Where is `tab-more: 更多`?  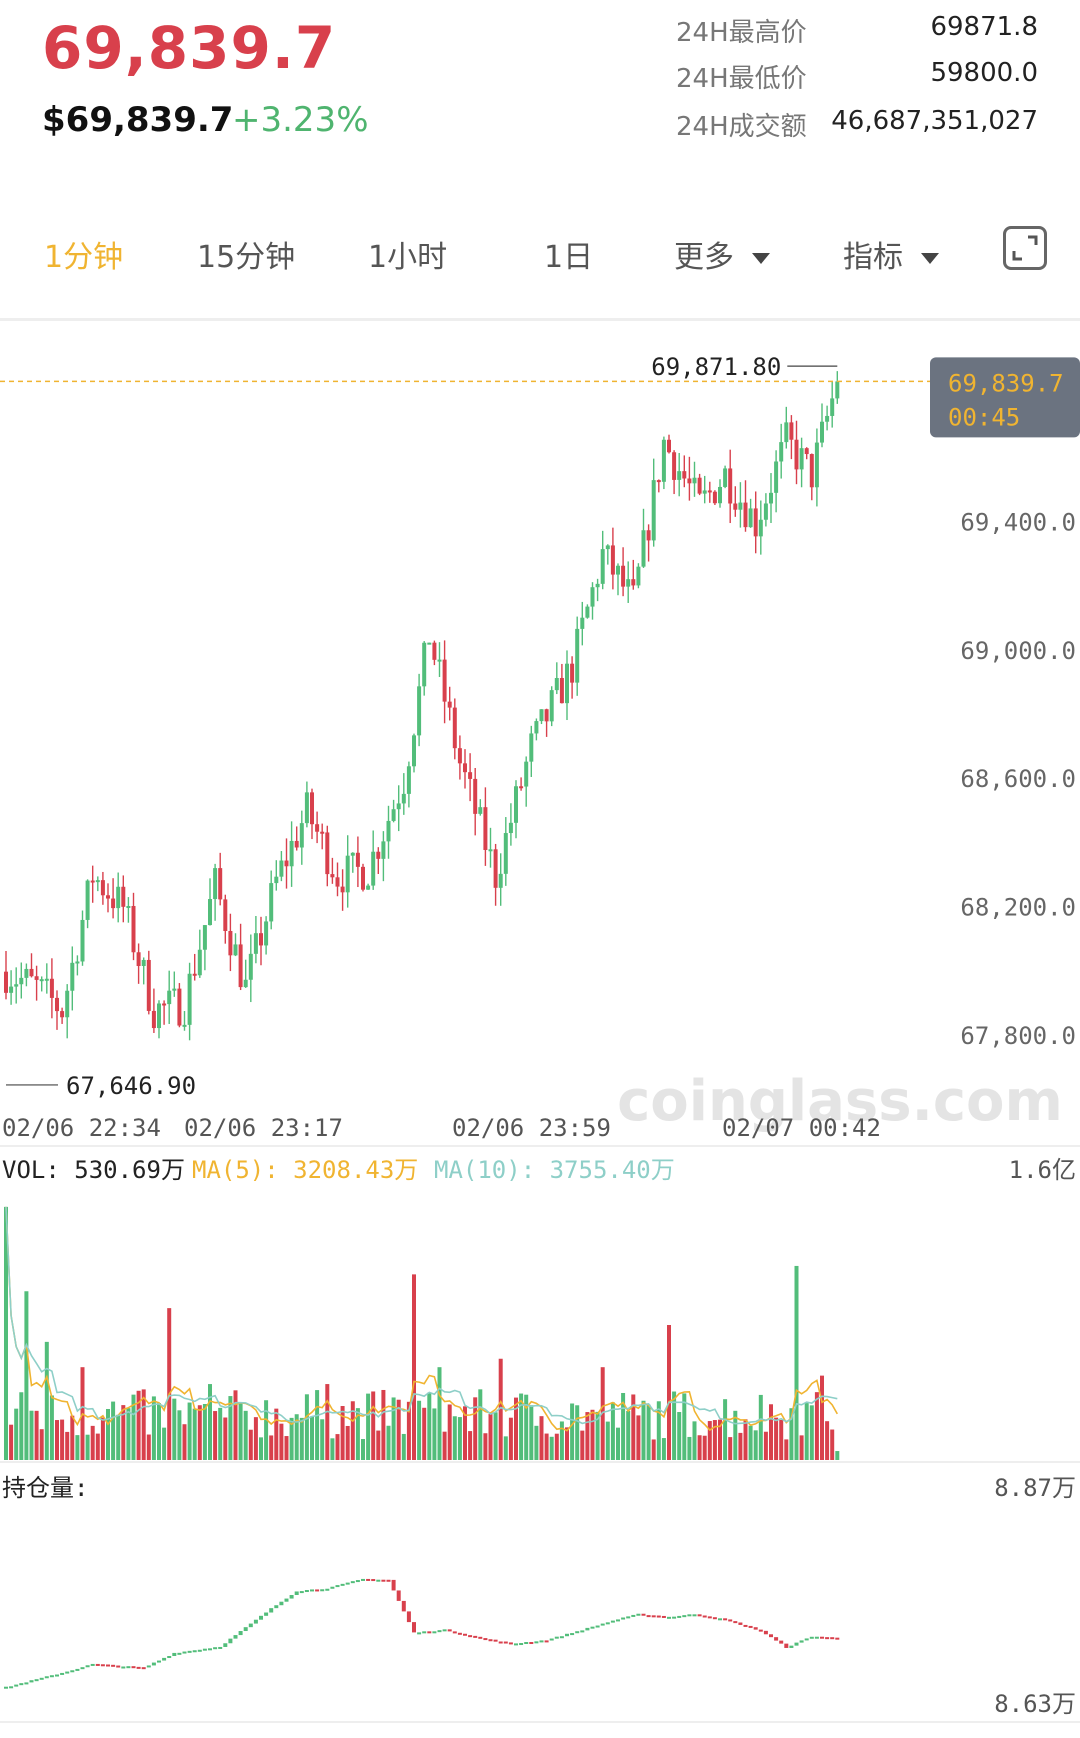 tab-more: 更多 is located at coordinates (722, 254).